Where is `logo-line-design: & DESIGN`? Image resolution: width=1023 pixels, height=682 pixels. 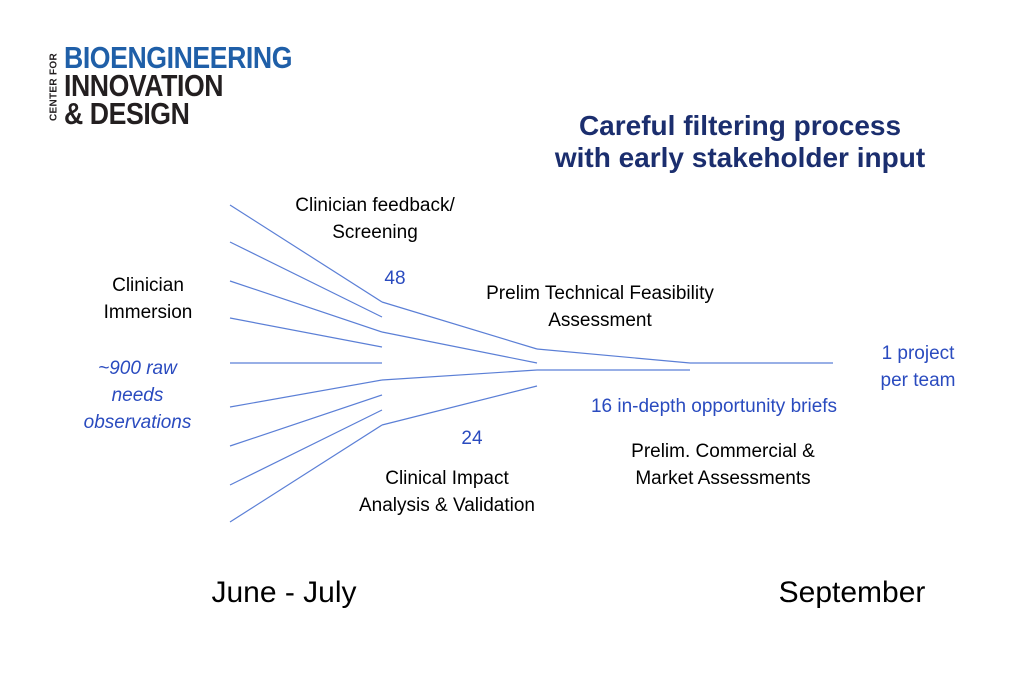
logo-line-design: & DESIGN is located at coordinates (127, 113).